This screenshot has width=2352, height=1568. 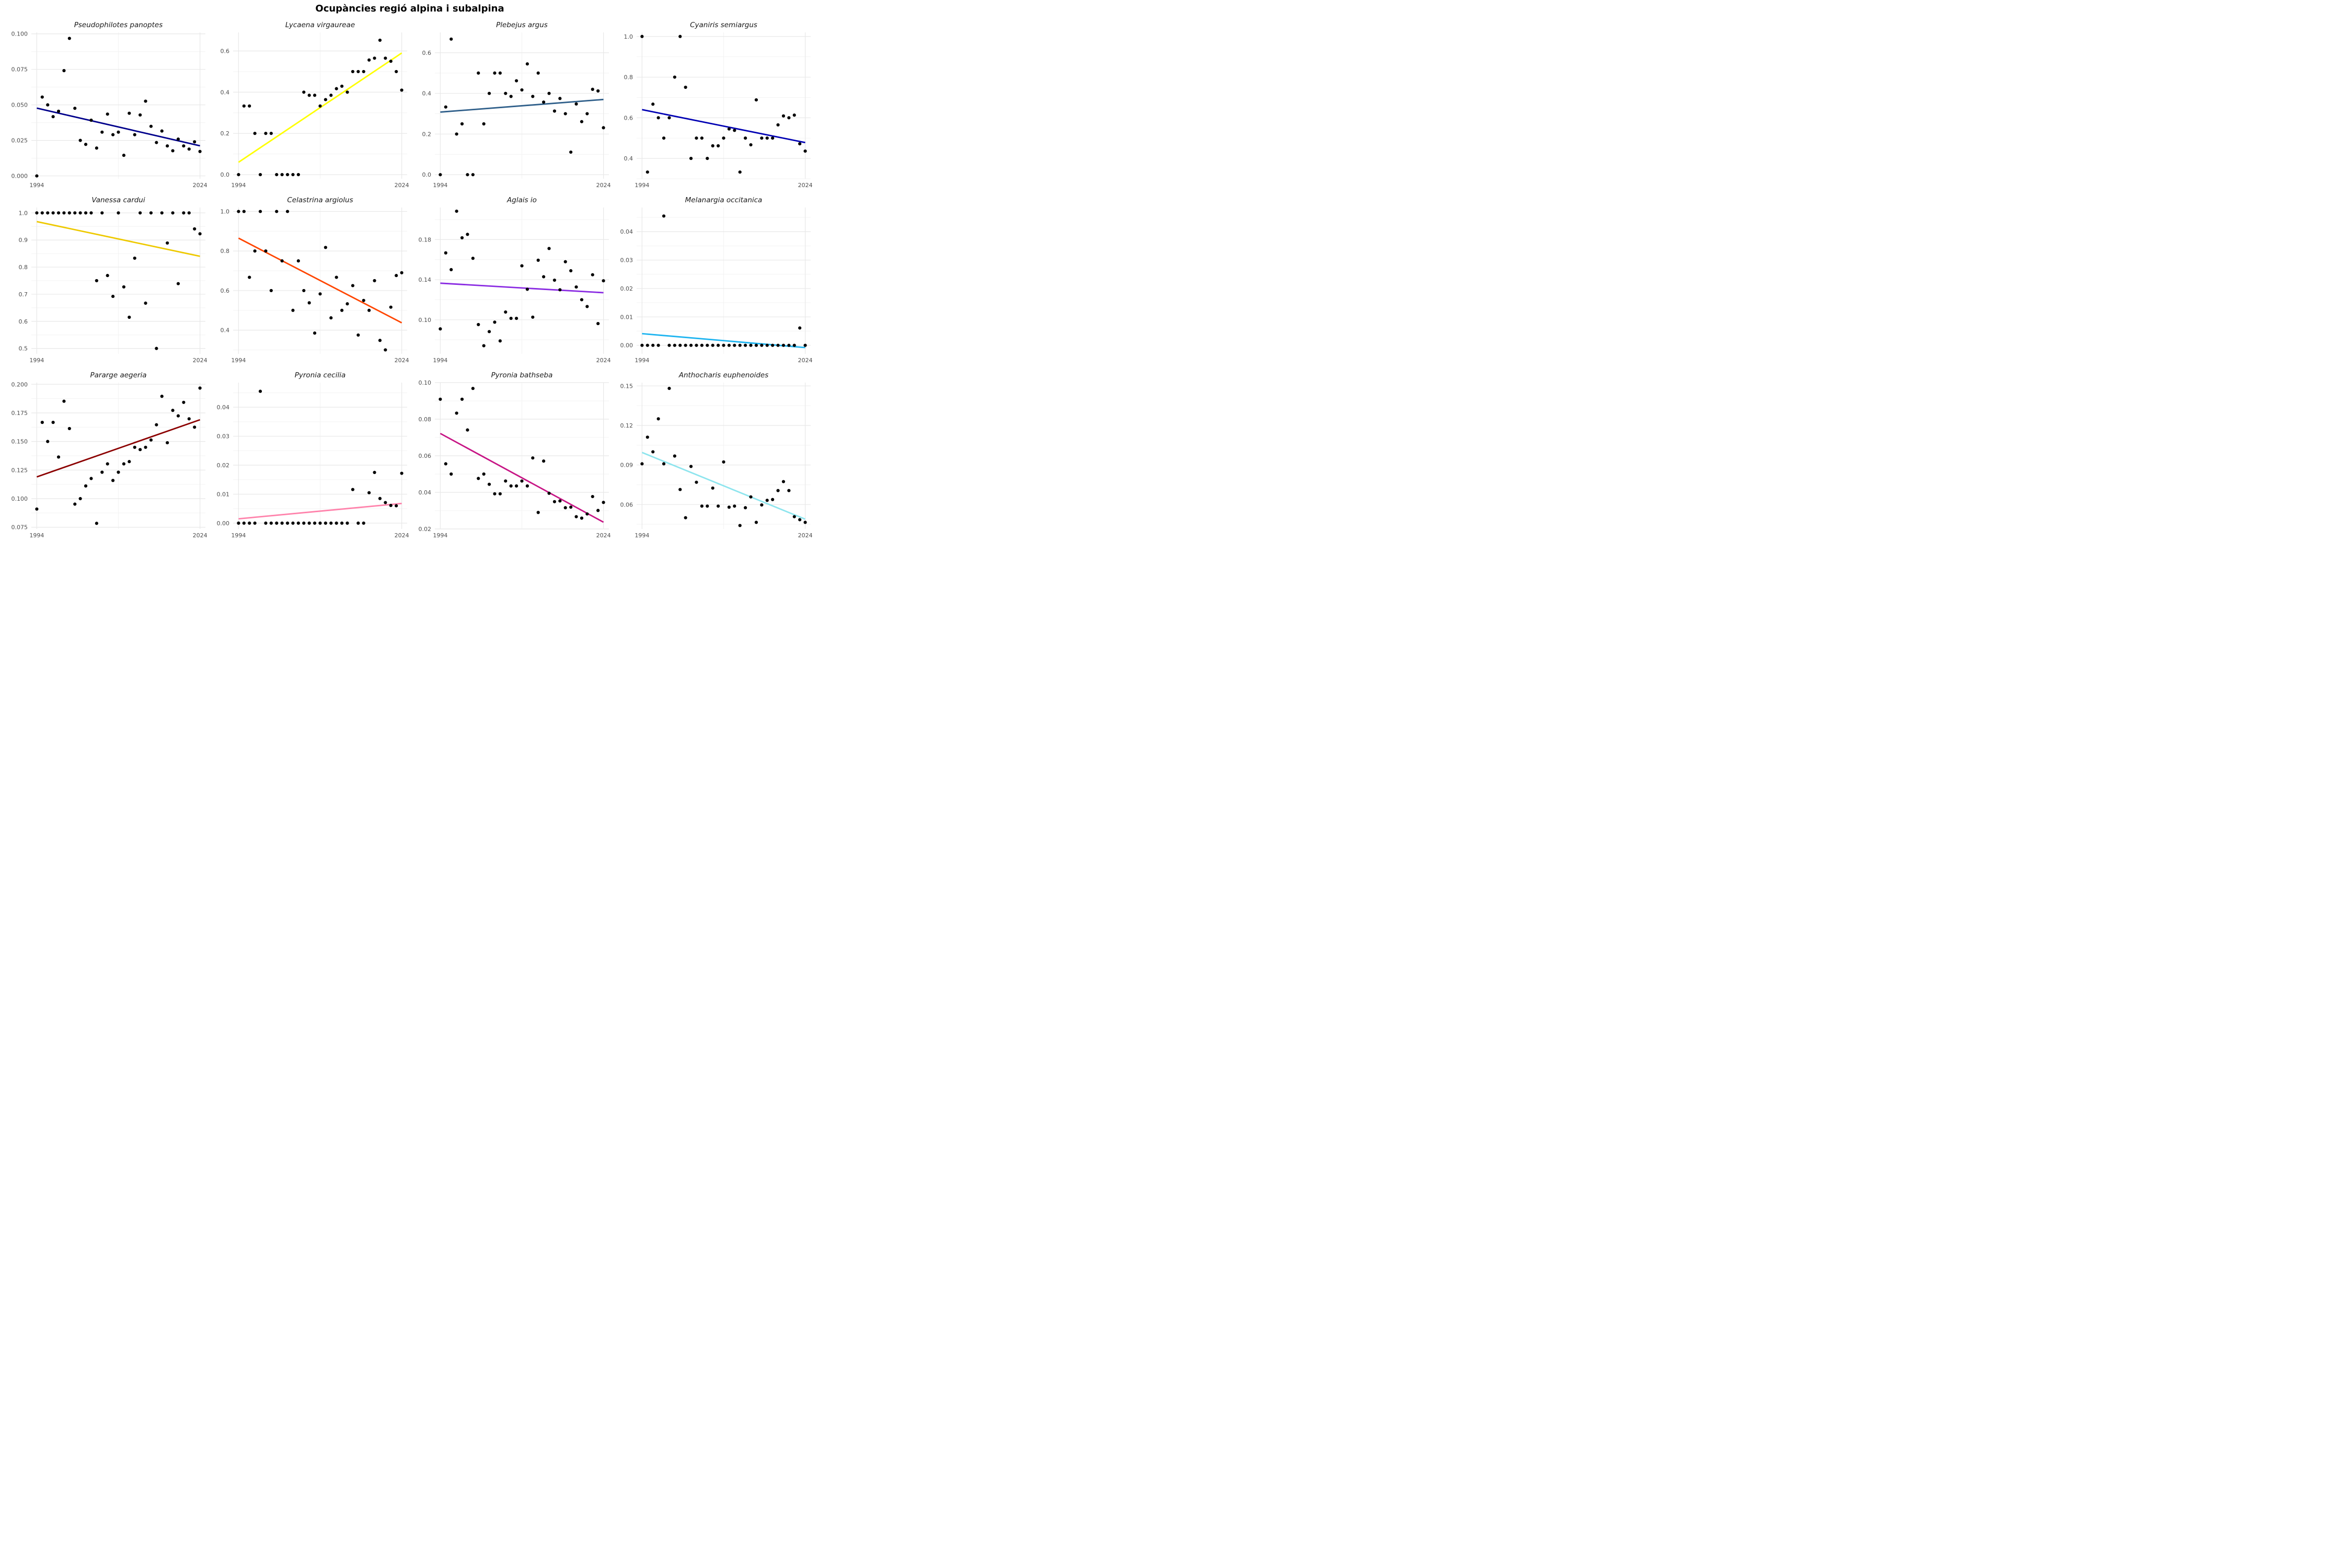 What do you see at coordinates (223, 407) in the screenshot?
I see `y-tick-label: 0.04` at bounding box center [223, 407].